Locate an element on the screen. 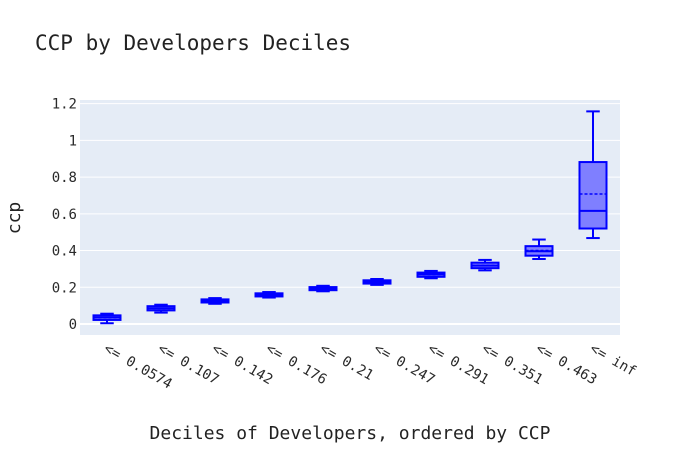 The height and width of the screenshot is (450, 700). y-tick-label: 0.2 is located at coordinates (64, 288).